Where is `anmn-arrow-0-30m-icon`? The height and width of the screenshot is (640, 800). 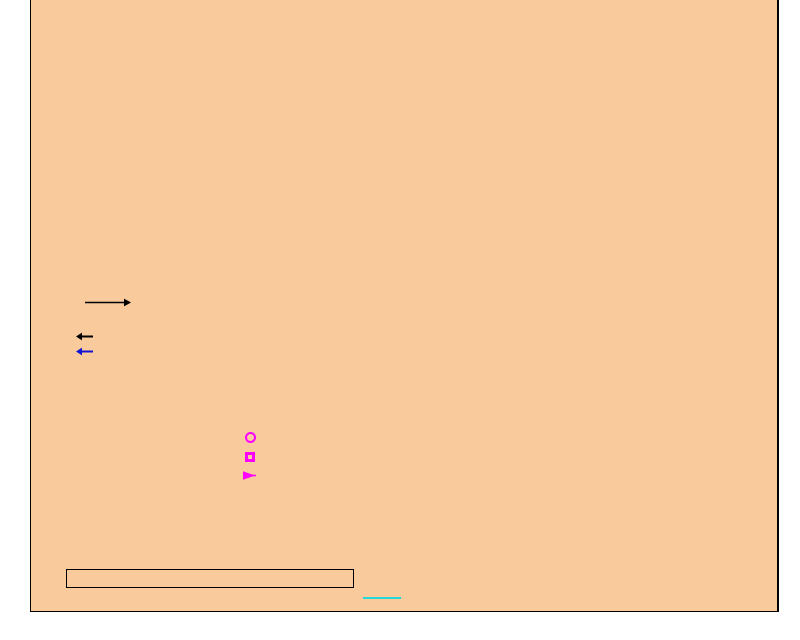 anmn-arrow-0-30m-icon is located at coordinates (84, 337).